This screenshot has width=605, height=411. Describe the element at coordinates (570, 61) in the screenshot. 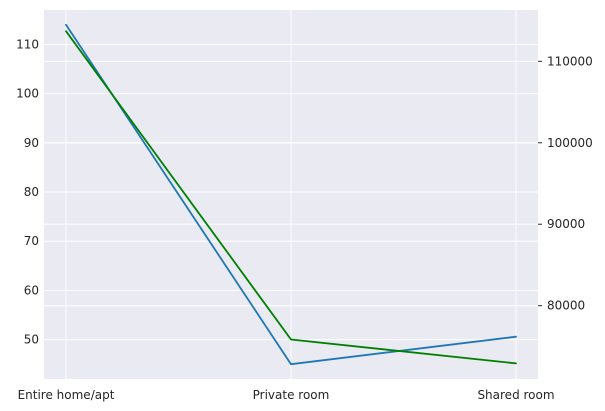

I see `right-y-tick-label: 110000` at that location.